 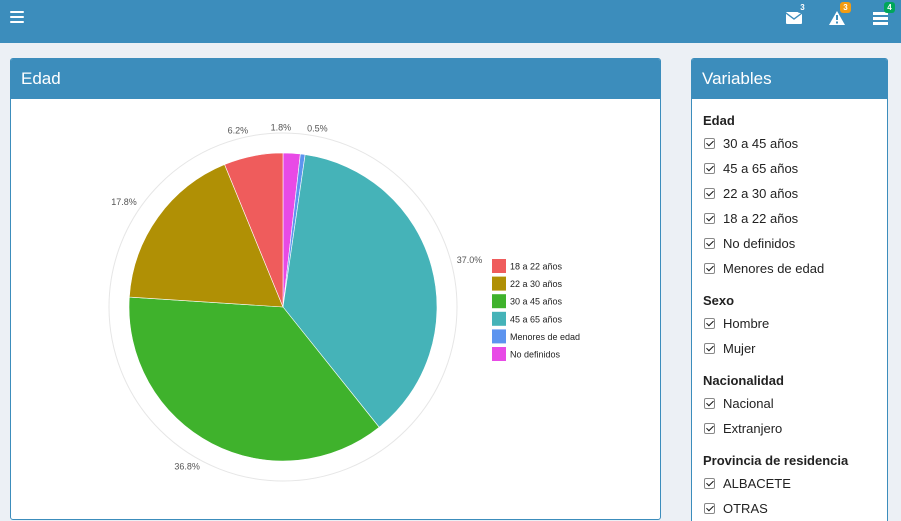 What do you see at coordinates (761, 218) in the screenshot?
I see `checkbox-label: 18 a 22 años` at bounding box center [761, 218].